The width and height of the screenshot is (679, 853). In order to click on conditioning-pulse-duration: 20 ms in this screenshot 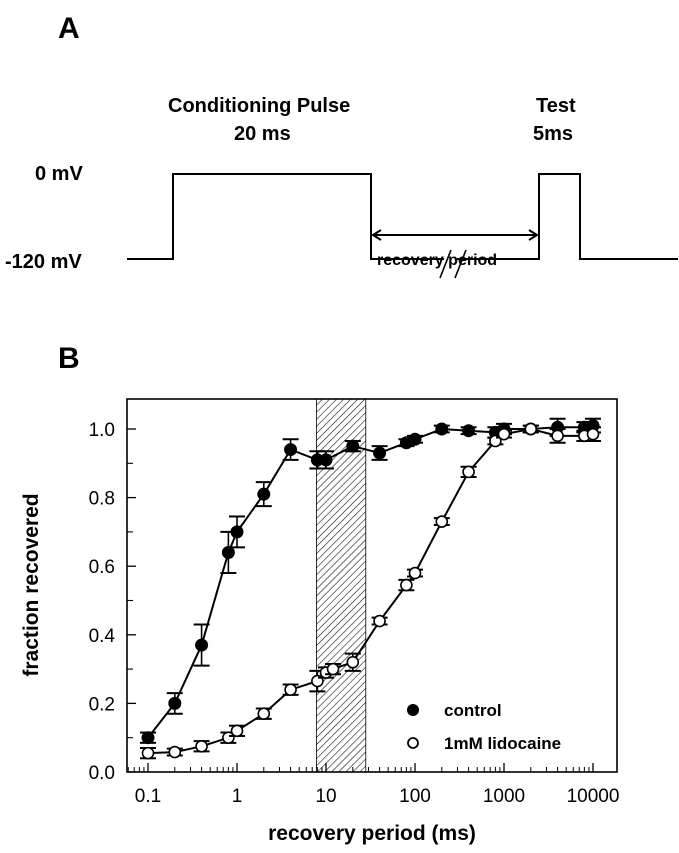, I will do `click(262, 134)`.